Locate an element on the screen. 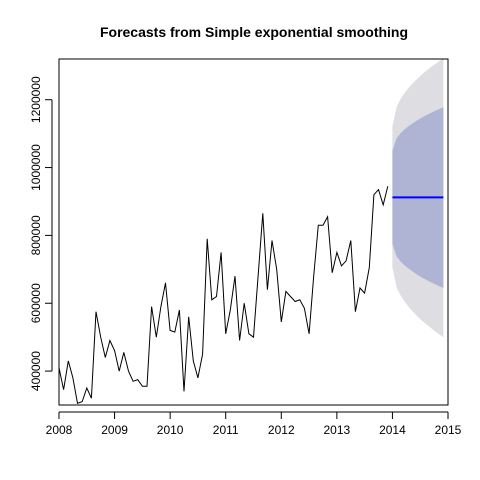  x-tick-label: 2012 is located at coordinates (281, 430).